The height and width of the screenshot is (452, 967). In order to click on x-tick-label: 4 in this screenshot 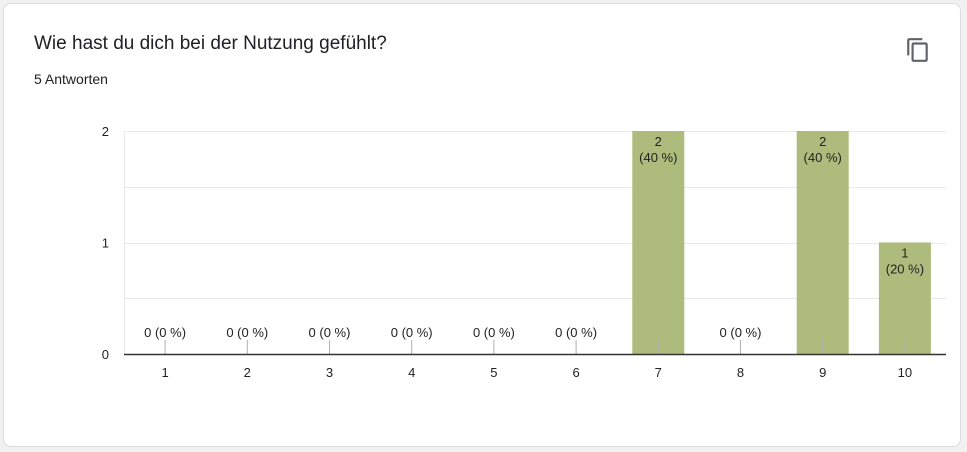, I will do `click(411, 372)`.